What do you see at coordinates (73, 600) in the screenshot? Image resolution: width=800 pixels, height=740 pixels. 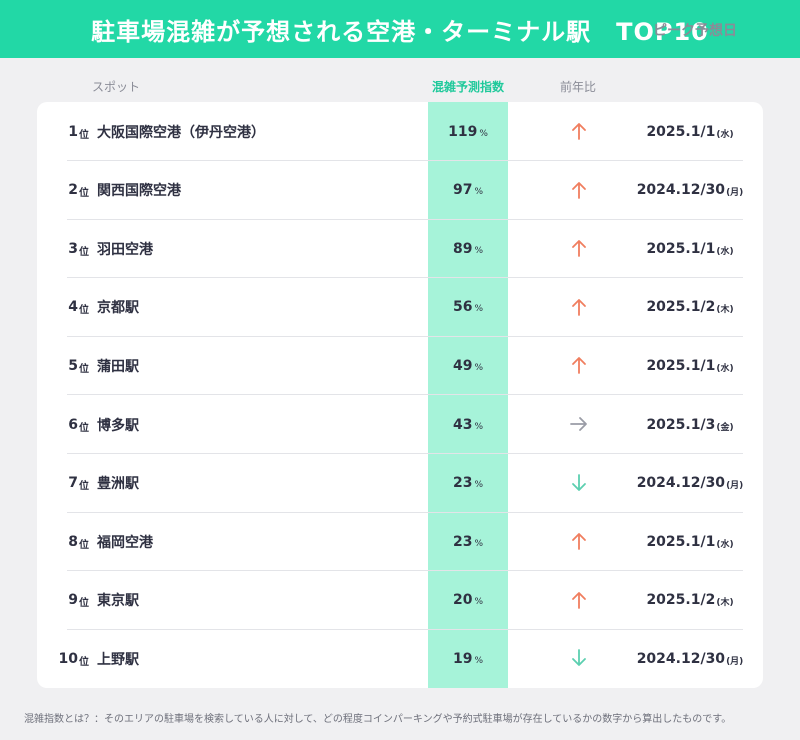 I see `rank-number: 9` at bounding box center [73, 600].